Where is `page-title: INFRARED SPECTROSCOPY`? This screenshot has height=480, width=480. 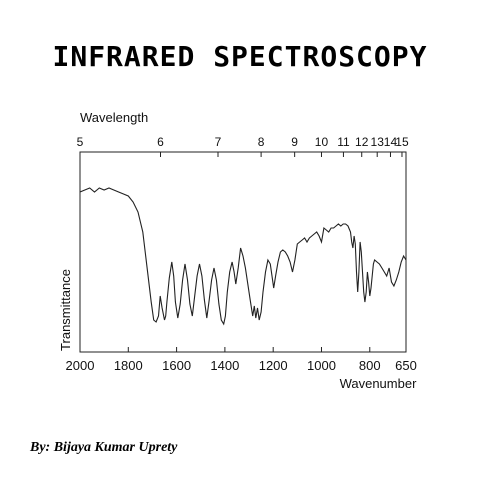 page-title: INFRARED SPECTROSCOPY is located at coordinates (240, 56).